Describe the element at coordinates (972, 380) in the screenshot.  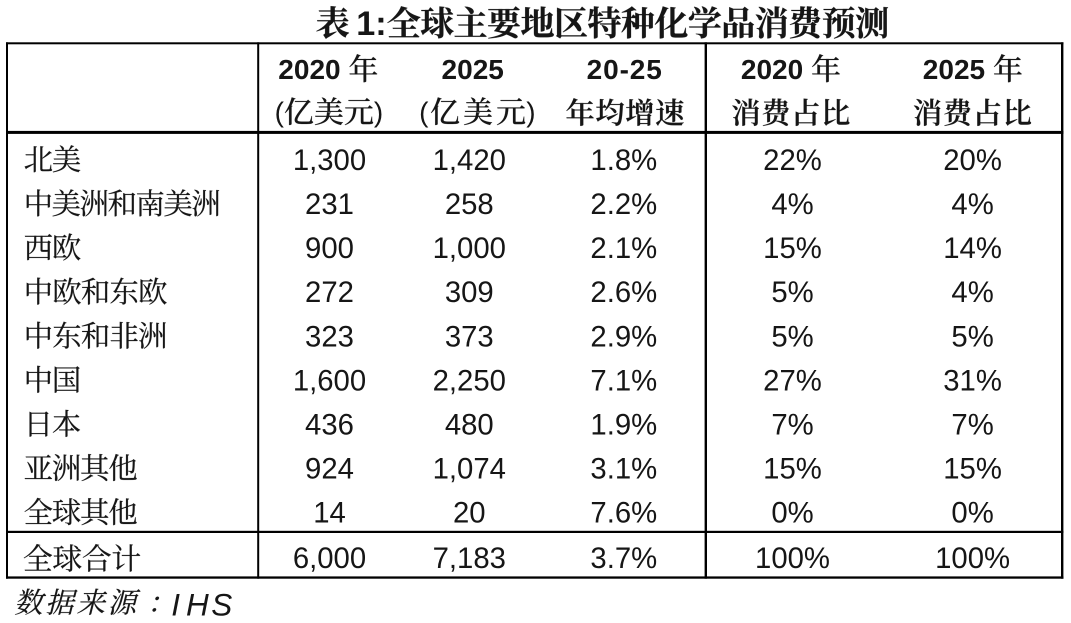
I see `svg-text: 31%` at that location.